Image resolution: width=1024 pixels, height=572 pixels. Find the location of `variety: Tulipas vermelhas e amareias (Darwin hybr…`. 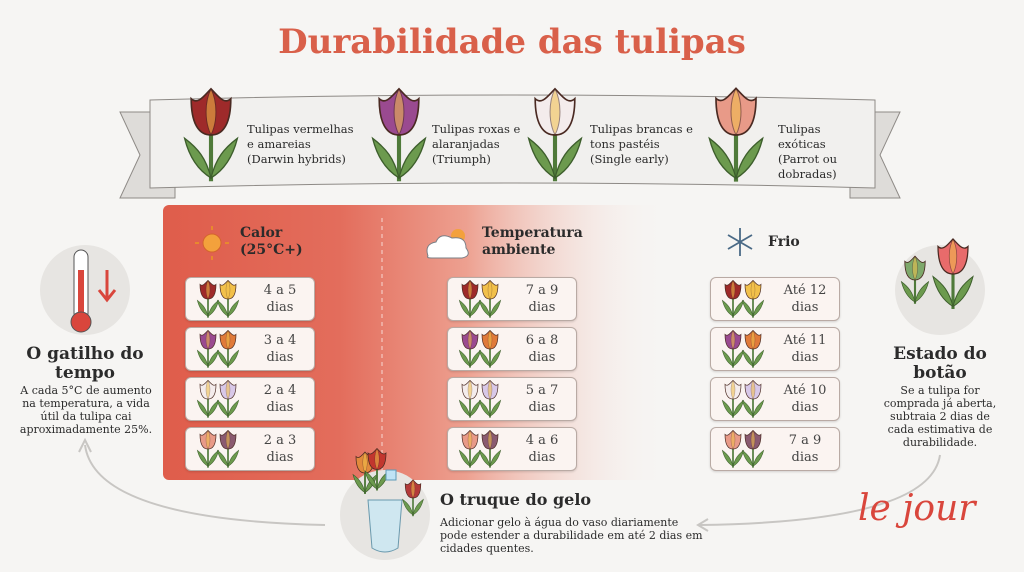

variety: Tulipas vermelhas e amareias (Darwin hybr… is located at coordinates (302, 144).